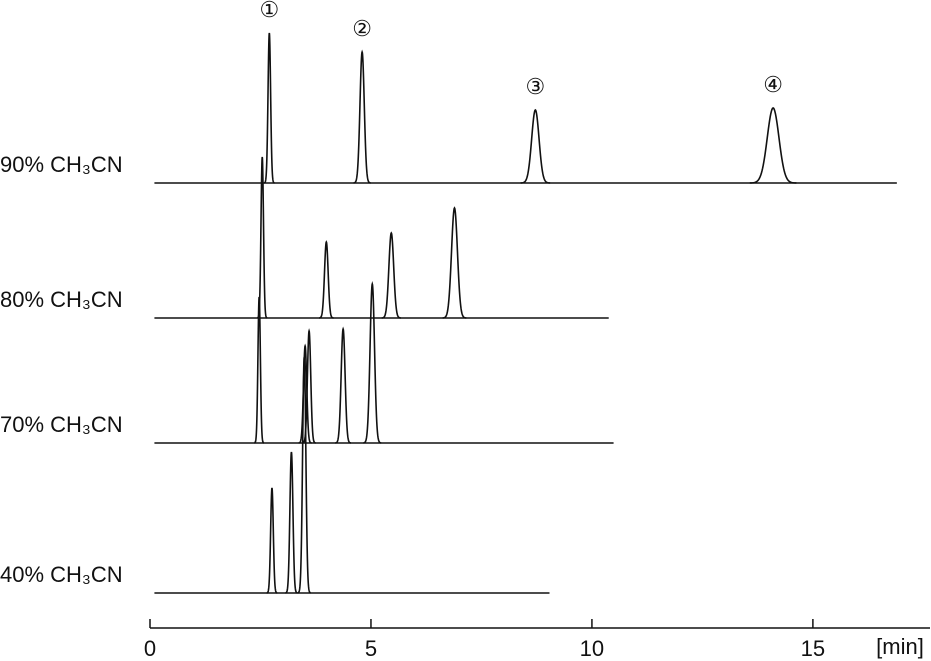  Describe the element at coordinates (61, 424) in the screenshot. I see `series-label: 70% CH₃CN` at that location.